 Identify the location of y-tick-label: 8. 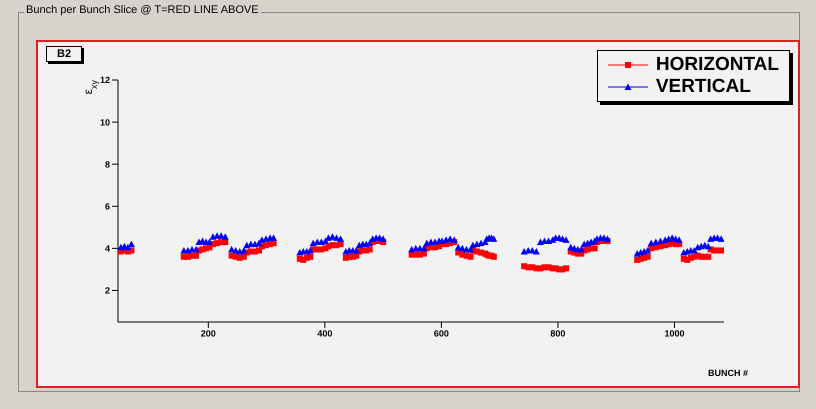
(107, 164).